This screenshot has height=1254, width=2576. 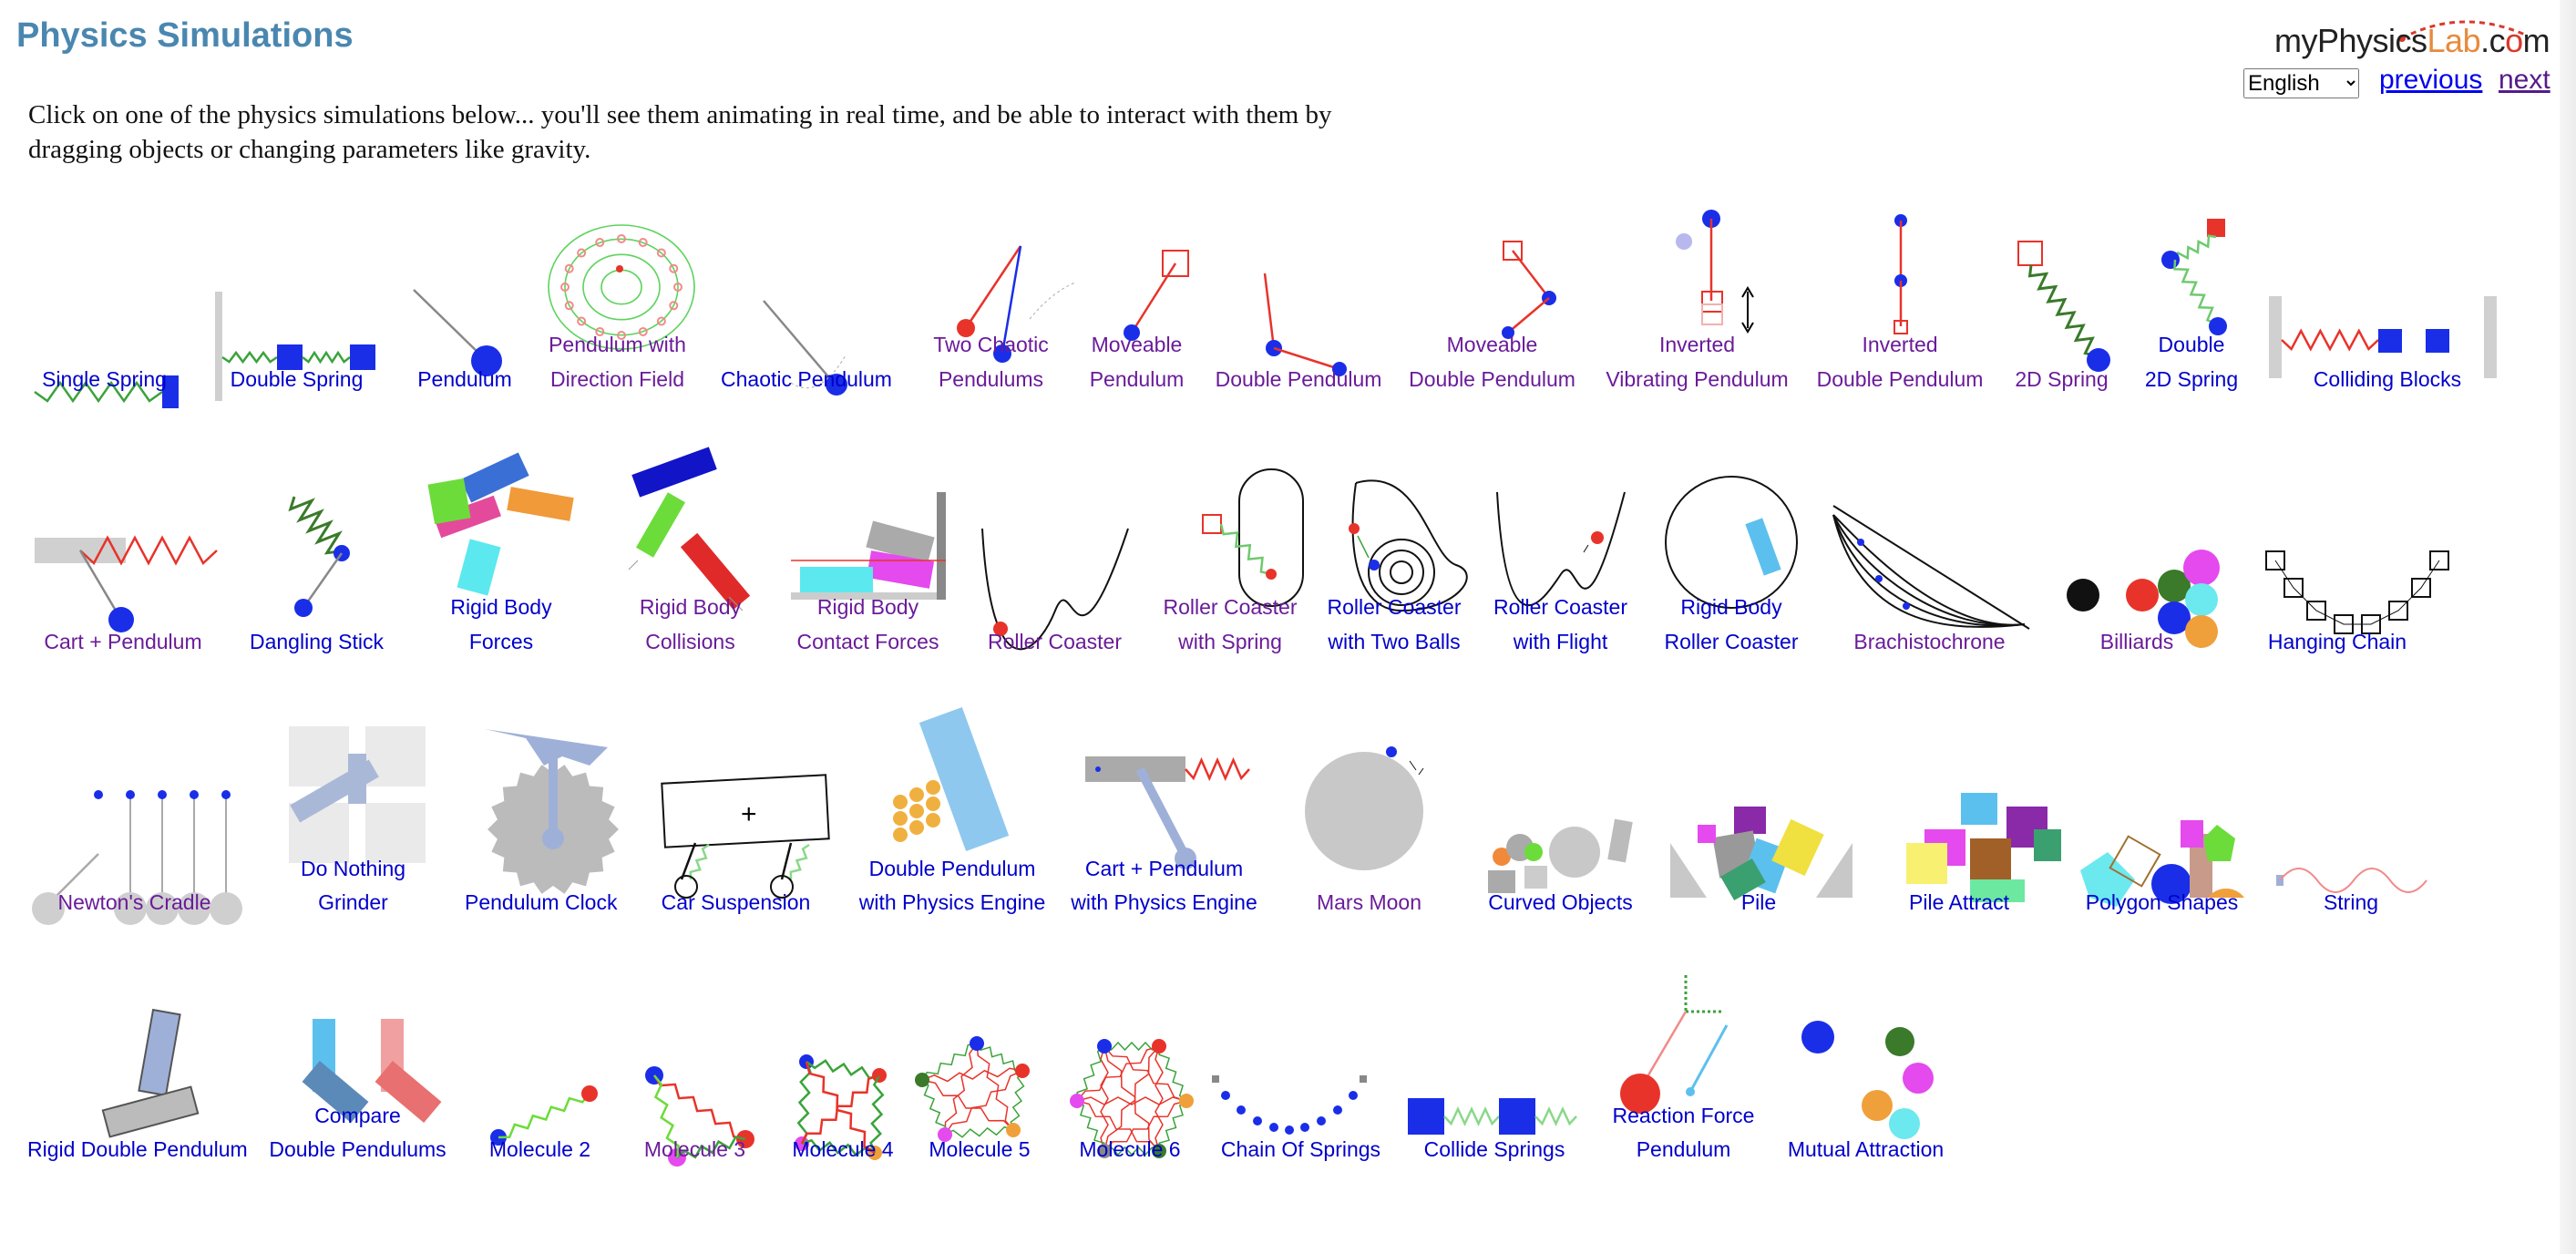 I want to click on sim-label-line1: Two Chaotic, so click(x=991, y=345).